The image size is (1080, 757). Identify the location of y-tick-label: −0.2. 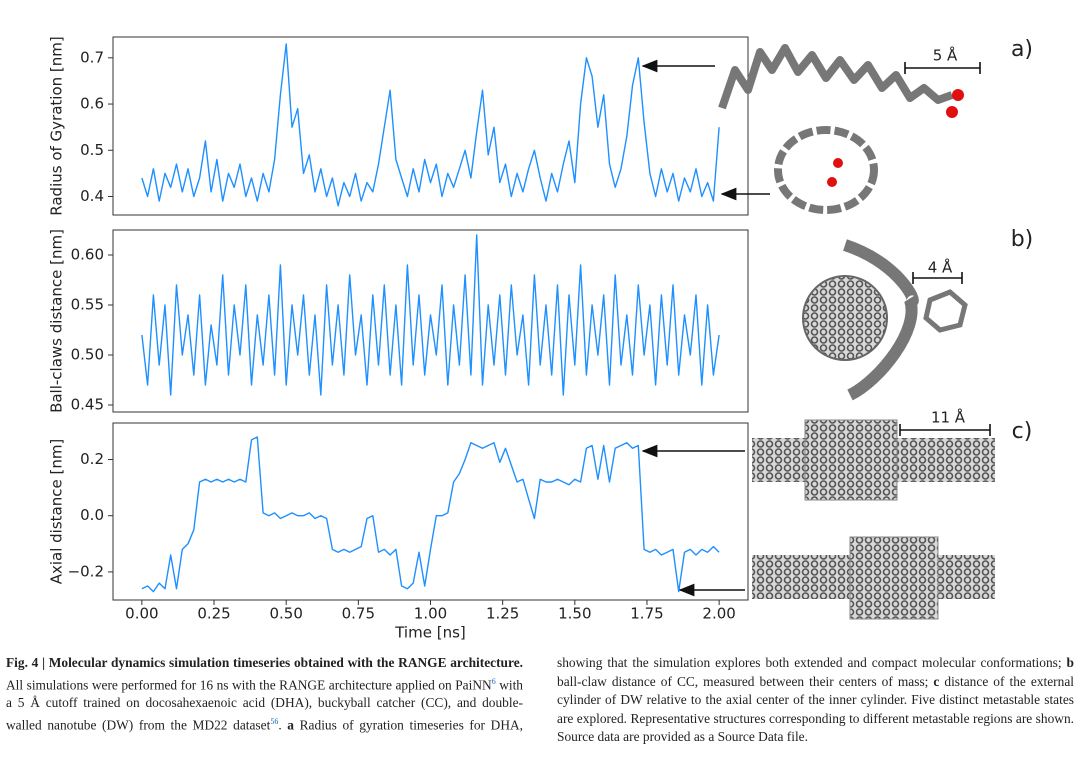
(86, 571).